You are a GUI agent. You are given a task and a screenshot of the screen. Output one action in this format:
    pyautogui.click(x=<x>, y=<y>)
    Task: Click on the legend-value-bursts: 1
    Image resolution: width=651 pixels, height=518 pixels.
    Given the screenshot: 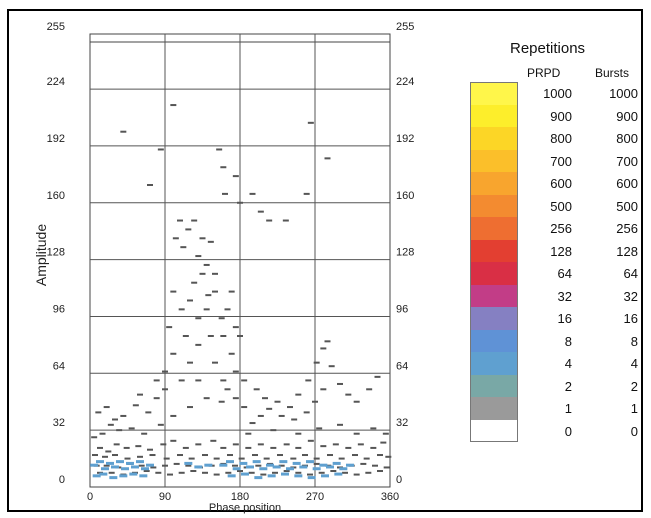 What is the action you would take?
    pyautogui.click(x=634, y=408)
    